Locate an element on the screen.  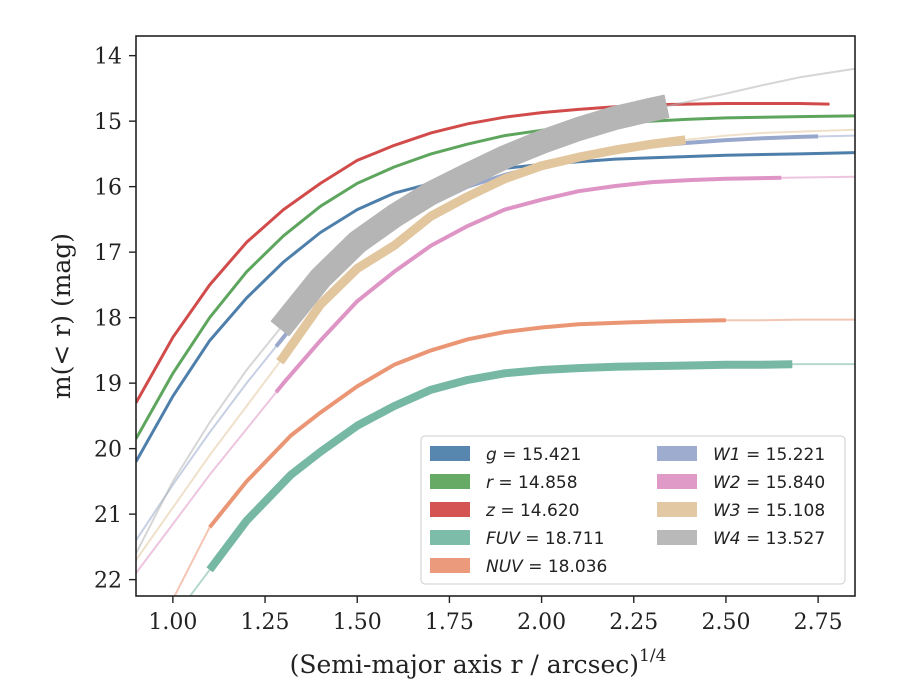
legend-label-fuv: FUV = 18.711 is located at coordinates (545, 539).